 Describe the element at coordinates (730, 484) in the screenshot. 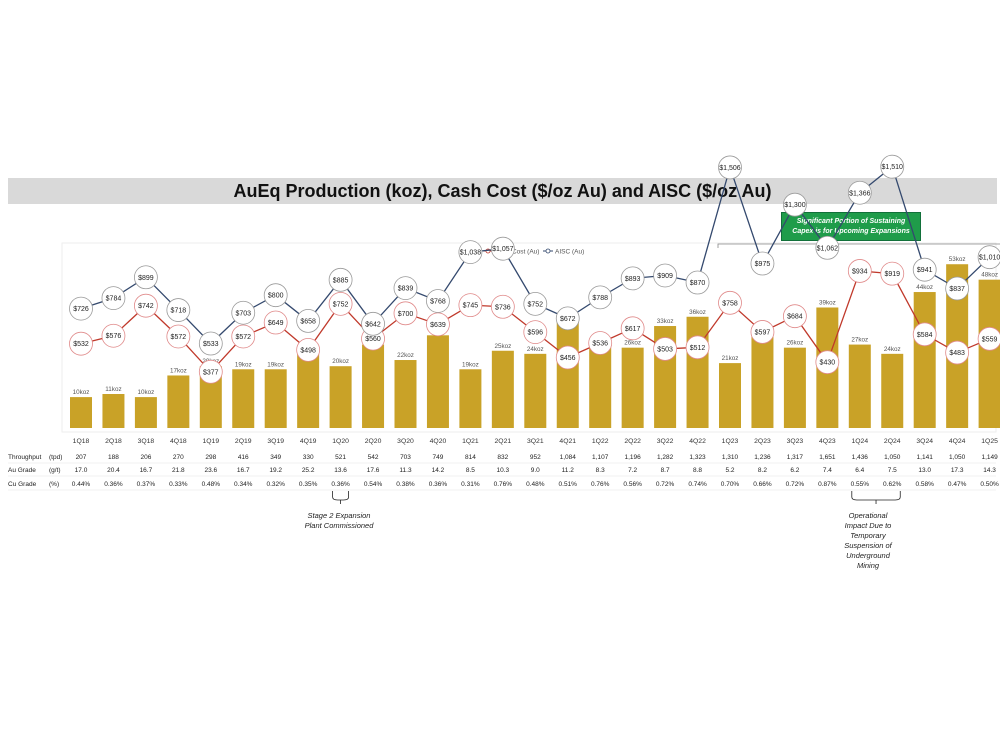

I see `cu-grade-cell: 0.70%` at that location.